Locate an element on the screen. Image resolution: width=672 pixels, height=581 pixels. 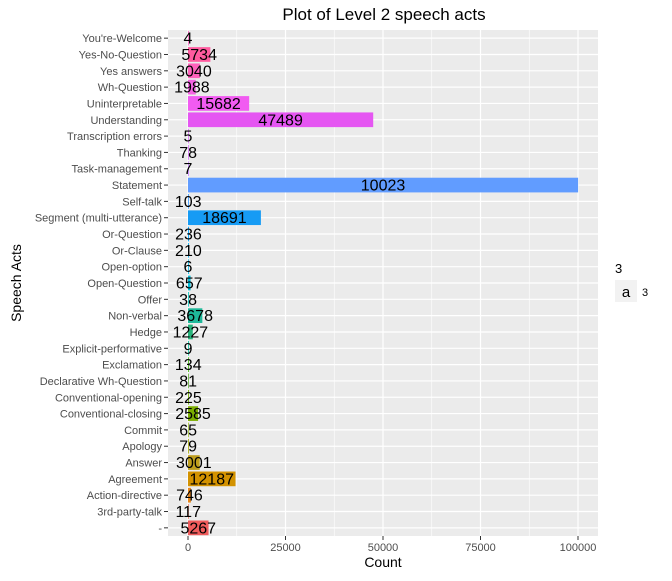
value-label: 12187 is located at coordinates (212, 479).